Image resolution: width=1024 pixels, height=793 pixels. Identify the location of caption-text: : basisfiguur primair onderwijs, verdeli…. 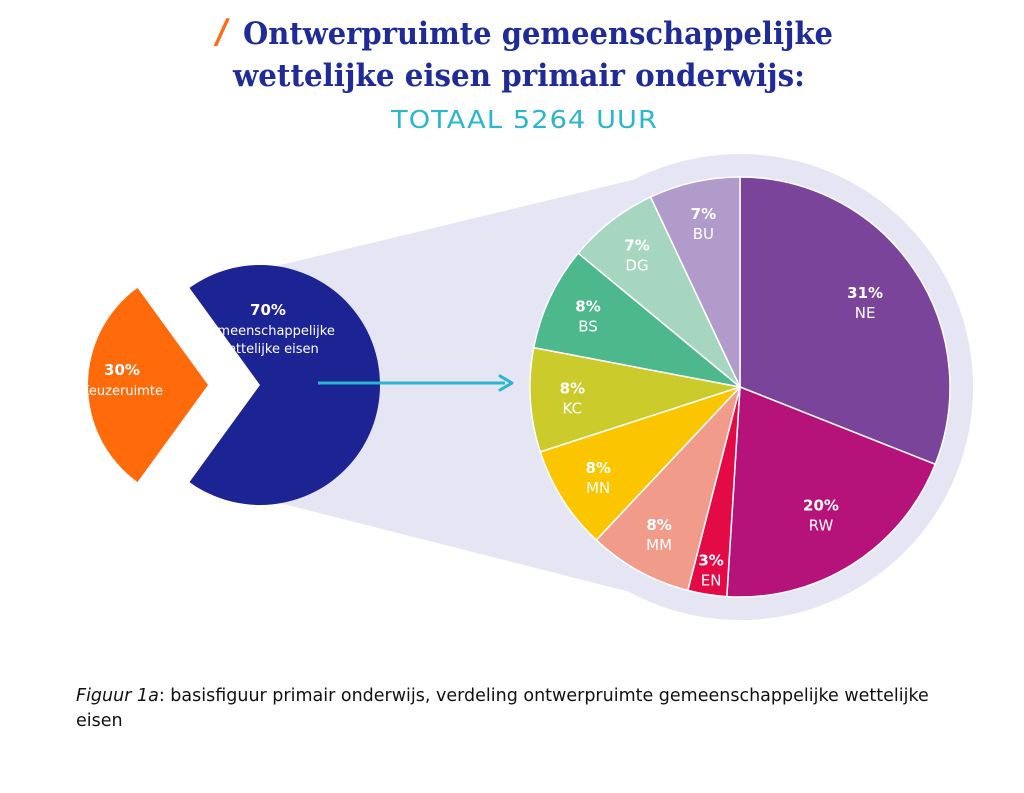
(502, 708).